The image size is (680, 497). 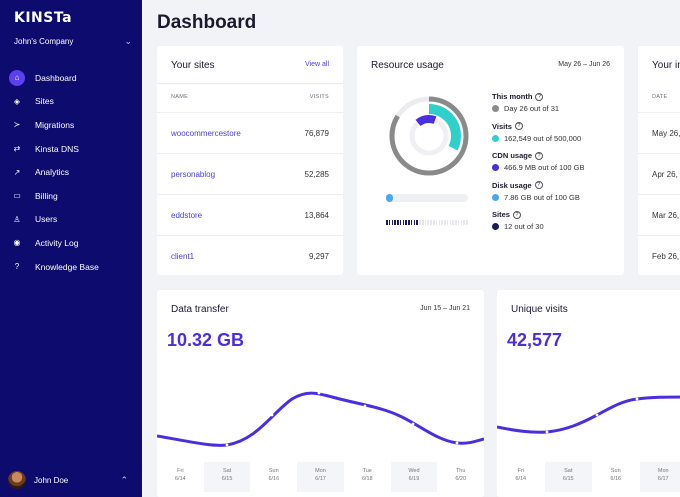 I want to click on stat-label: CDN usage, so click(x=512, y=155).